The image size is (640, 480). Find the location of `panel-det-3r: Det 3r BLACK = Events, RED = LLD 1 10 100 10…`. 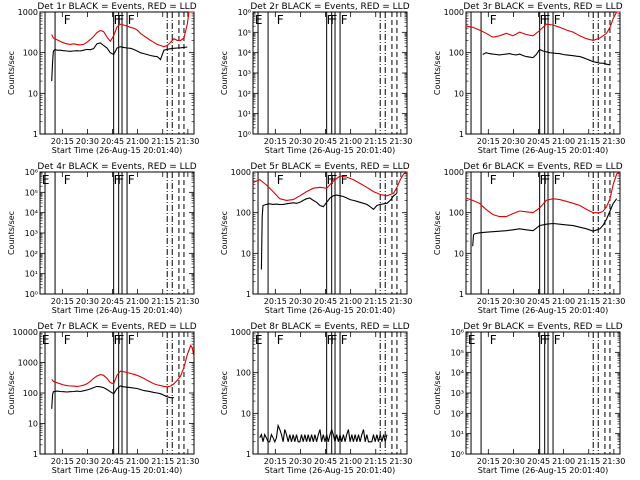

panel-det-3r: Det 3r BLACK = Events, RED = LLD 1 10 100 10… is located at coordinates (529, 78).